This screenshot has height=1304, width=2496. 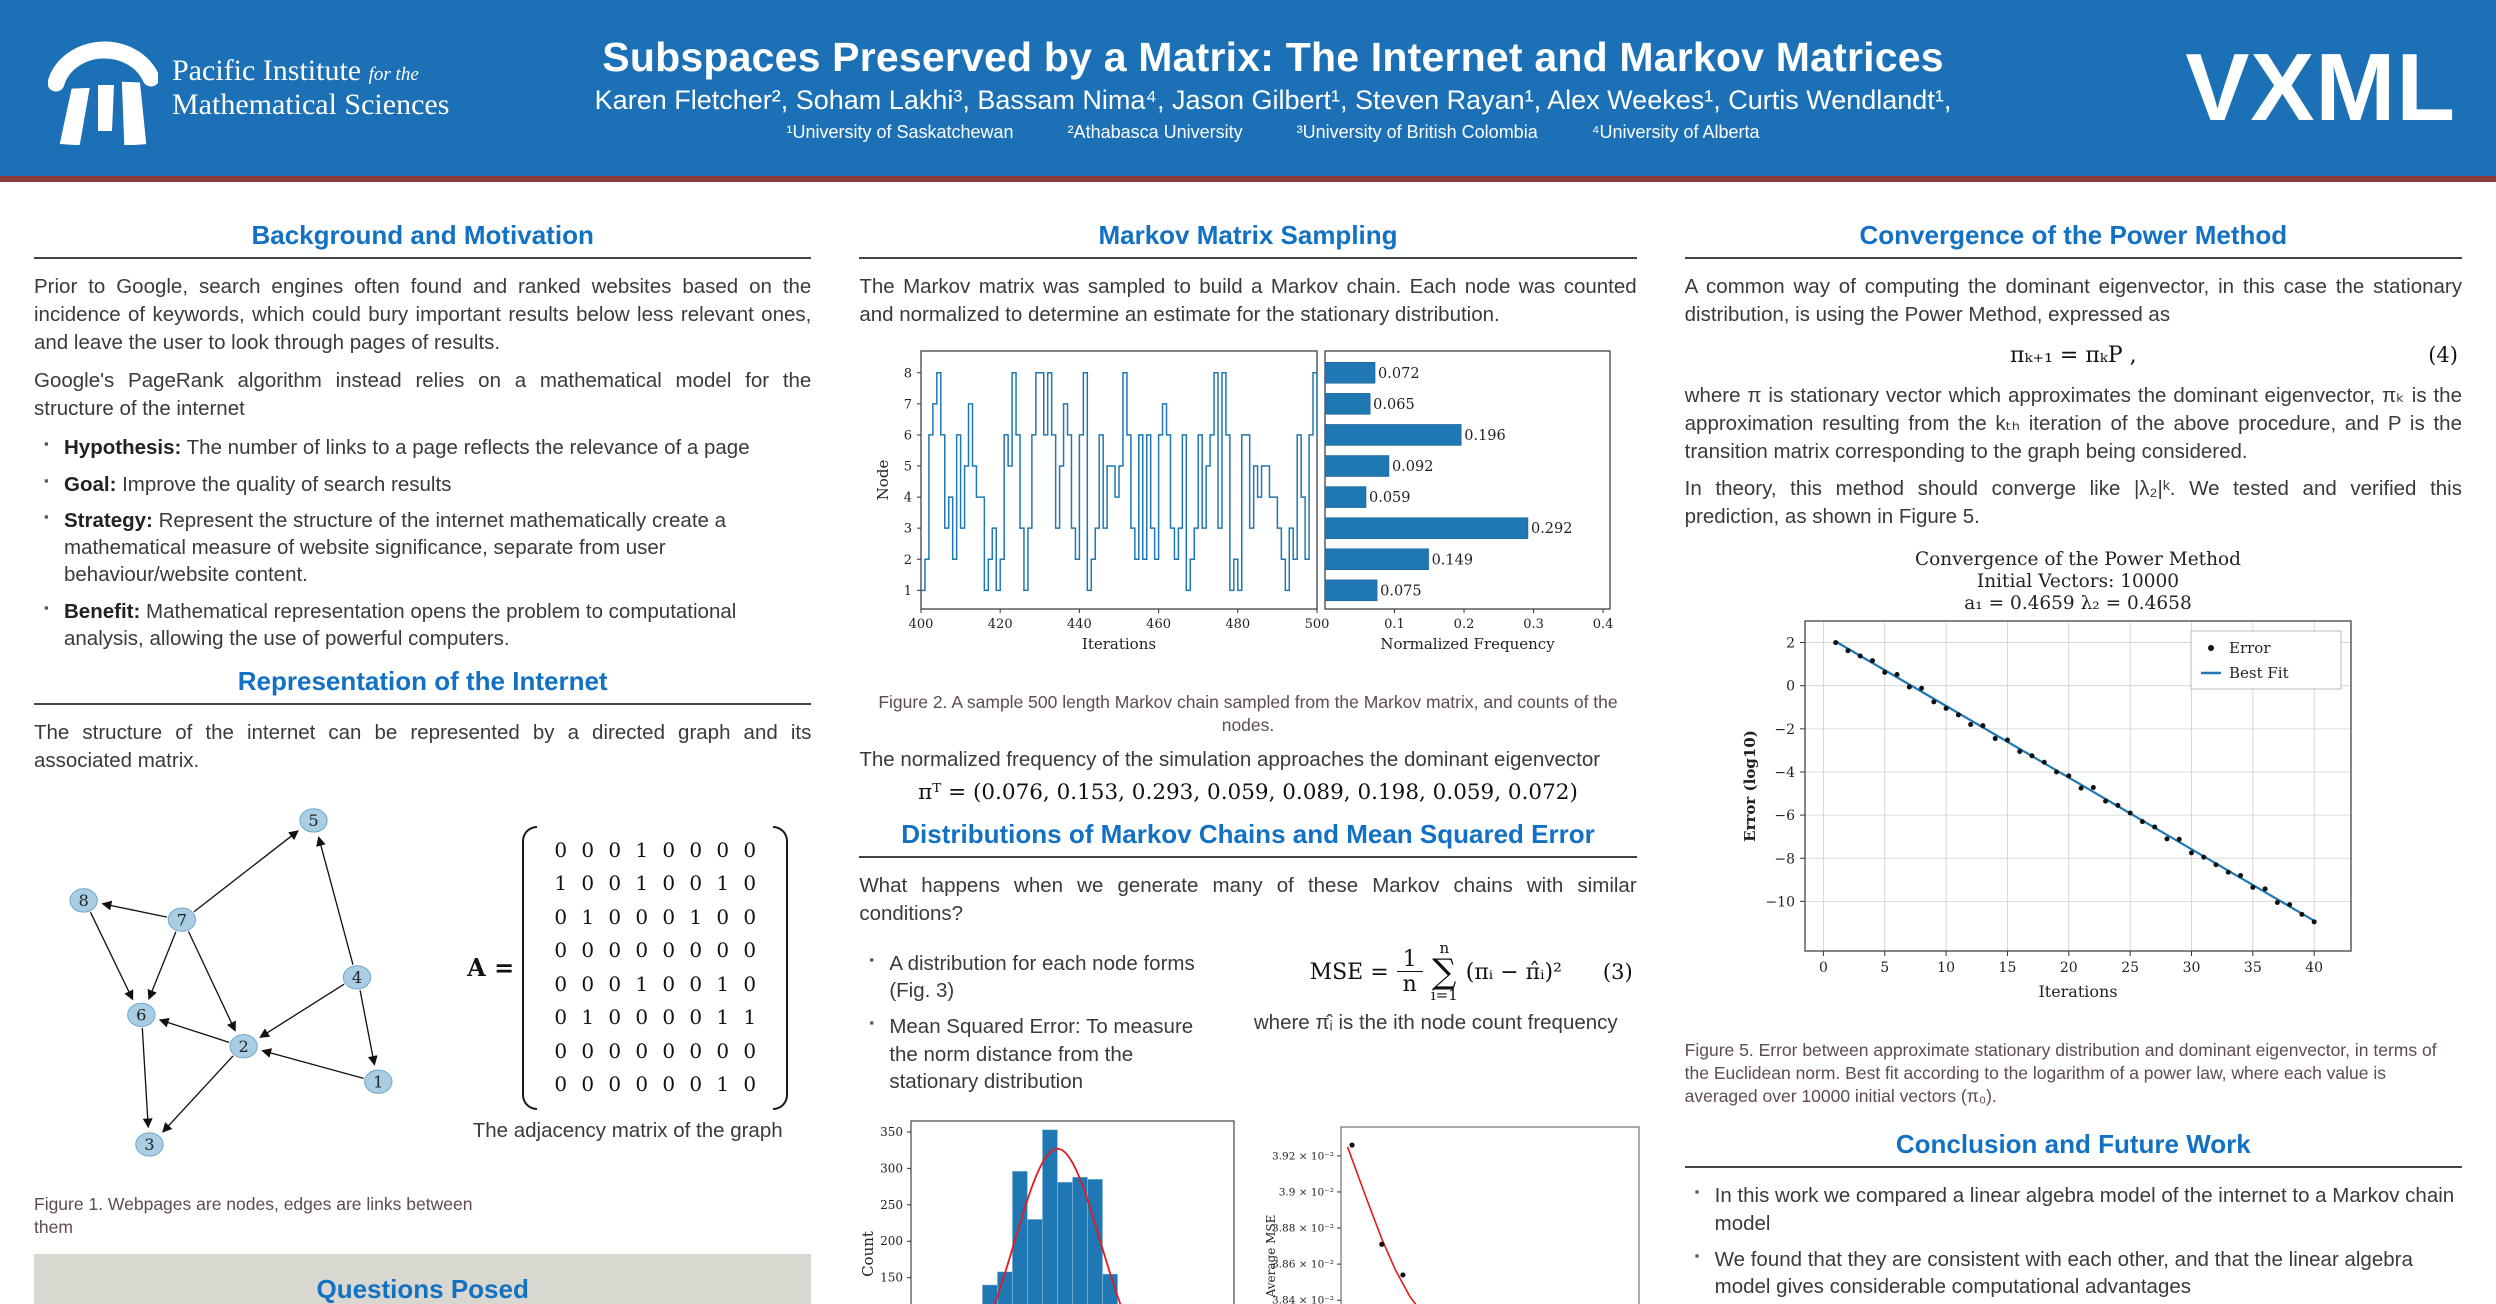 I want to click on svg-text: 3.84 × 10⁻², so click(x=1303, y=1299).